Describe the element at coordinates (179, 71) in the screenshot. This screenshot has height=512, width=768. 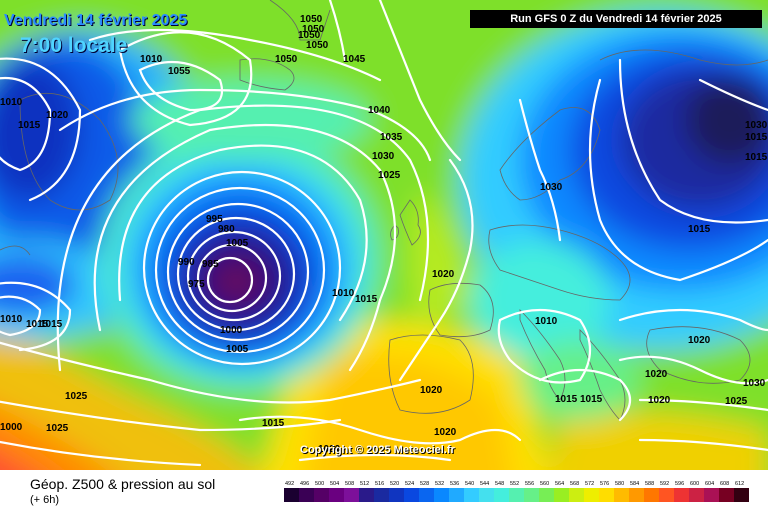
I see `isobar-label: 1055` at that location.